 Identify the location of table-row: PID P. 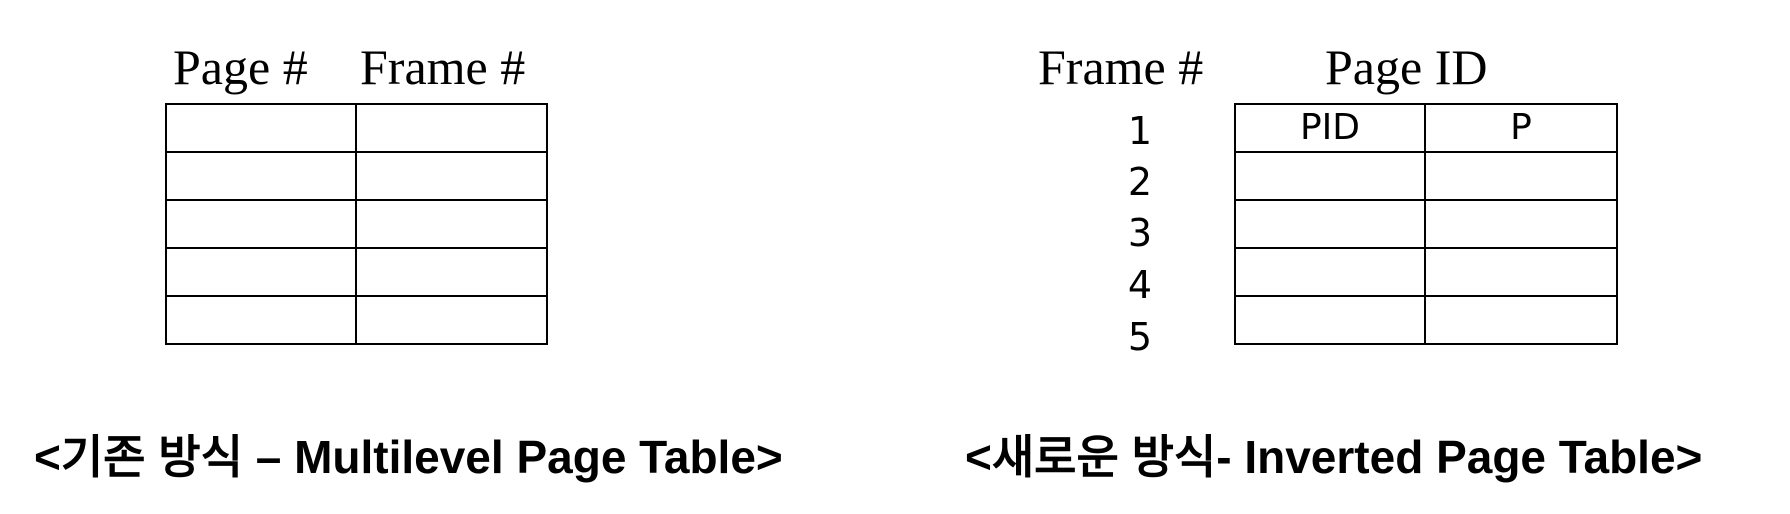
(1426, 128).